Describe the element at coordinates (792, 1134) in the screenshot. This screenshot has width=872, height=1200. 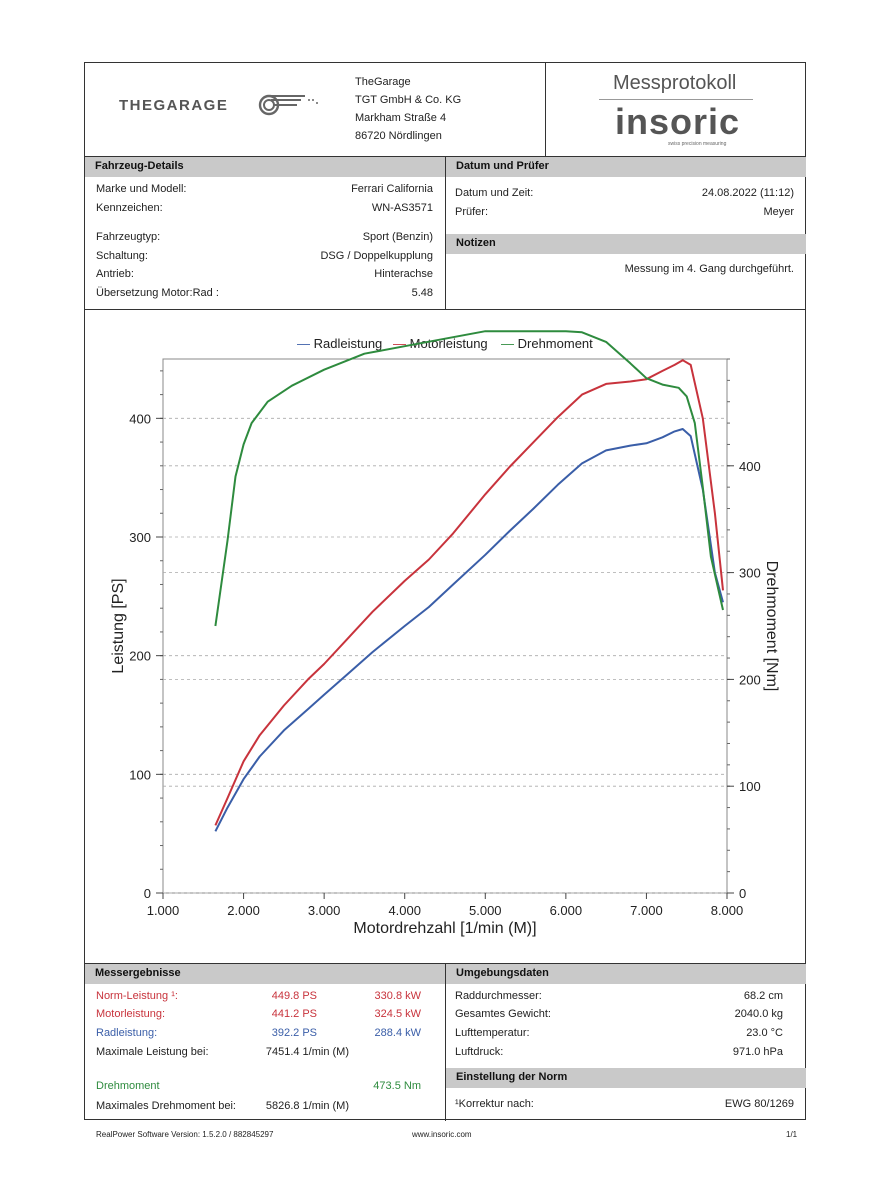
I see `page-number: 1/1` at that location.